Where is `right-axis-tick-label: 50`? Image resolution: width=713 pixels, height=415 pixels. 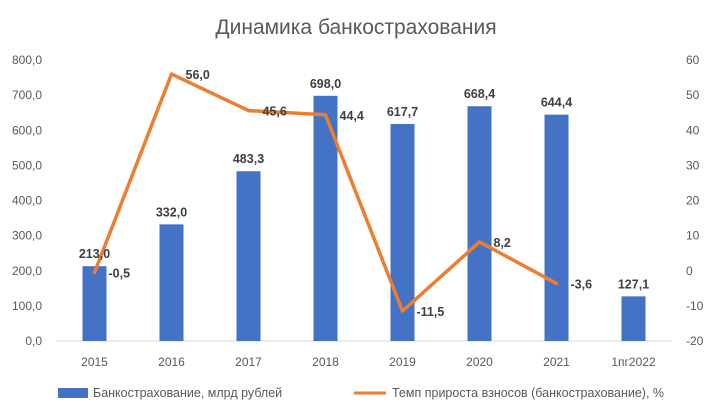 right-axis-tick-label: 50 is located at coordinates (693, 95).